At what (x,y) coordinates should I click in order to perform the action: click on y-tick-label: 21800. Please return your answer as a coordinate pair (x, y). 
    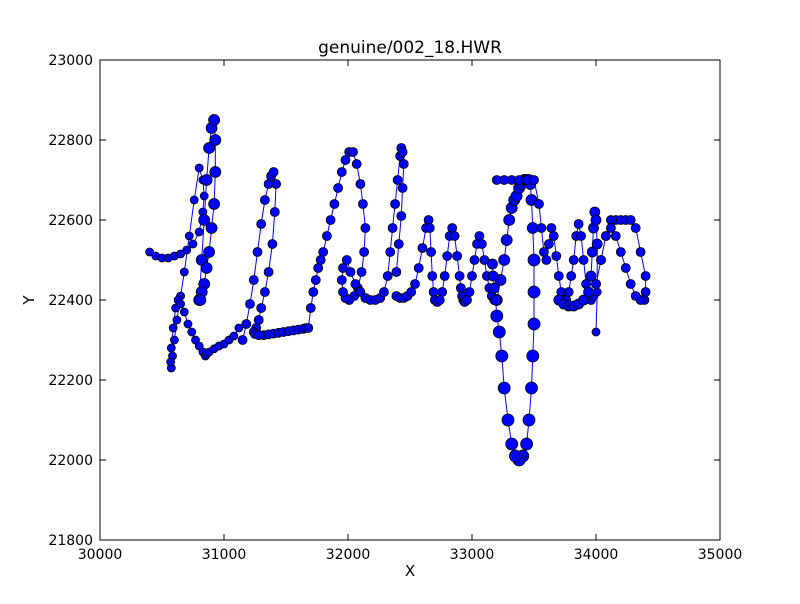
    Looking at the image, I should click on (70, 541).